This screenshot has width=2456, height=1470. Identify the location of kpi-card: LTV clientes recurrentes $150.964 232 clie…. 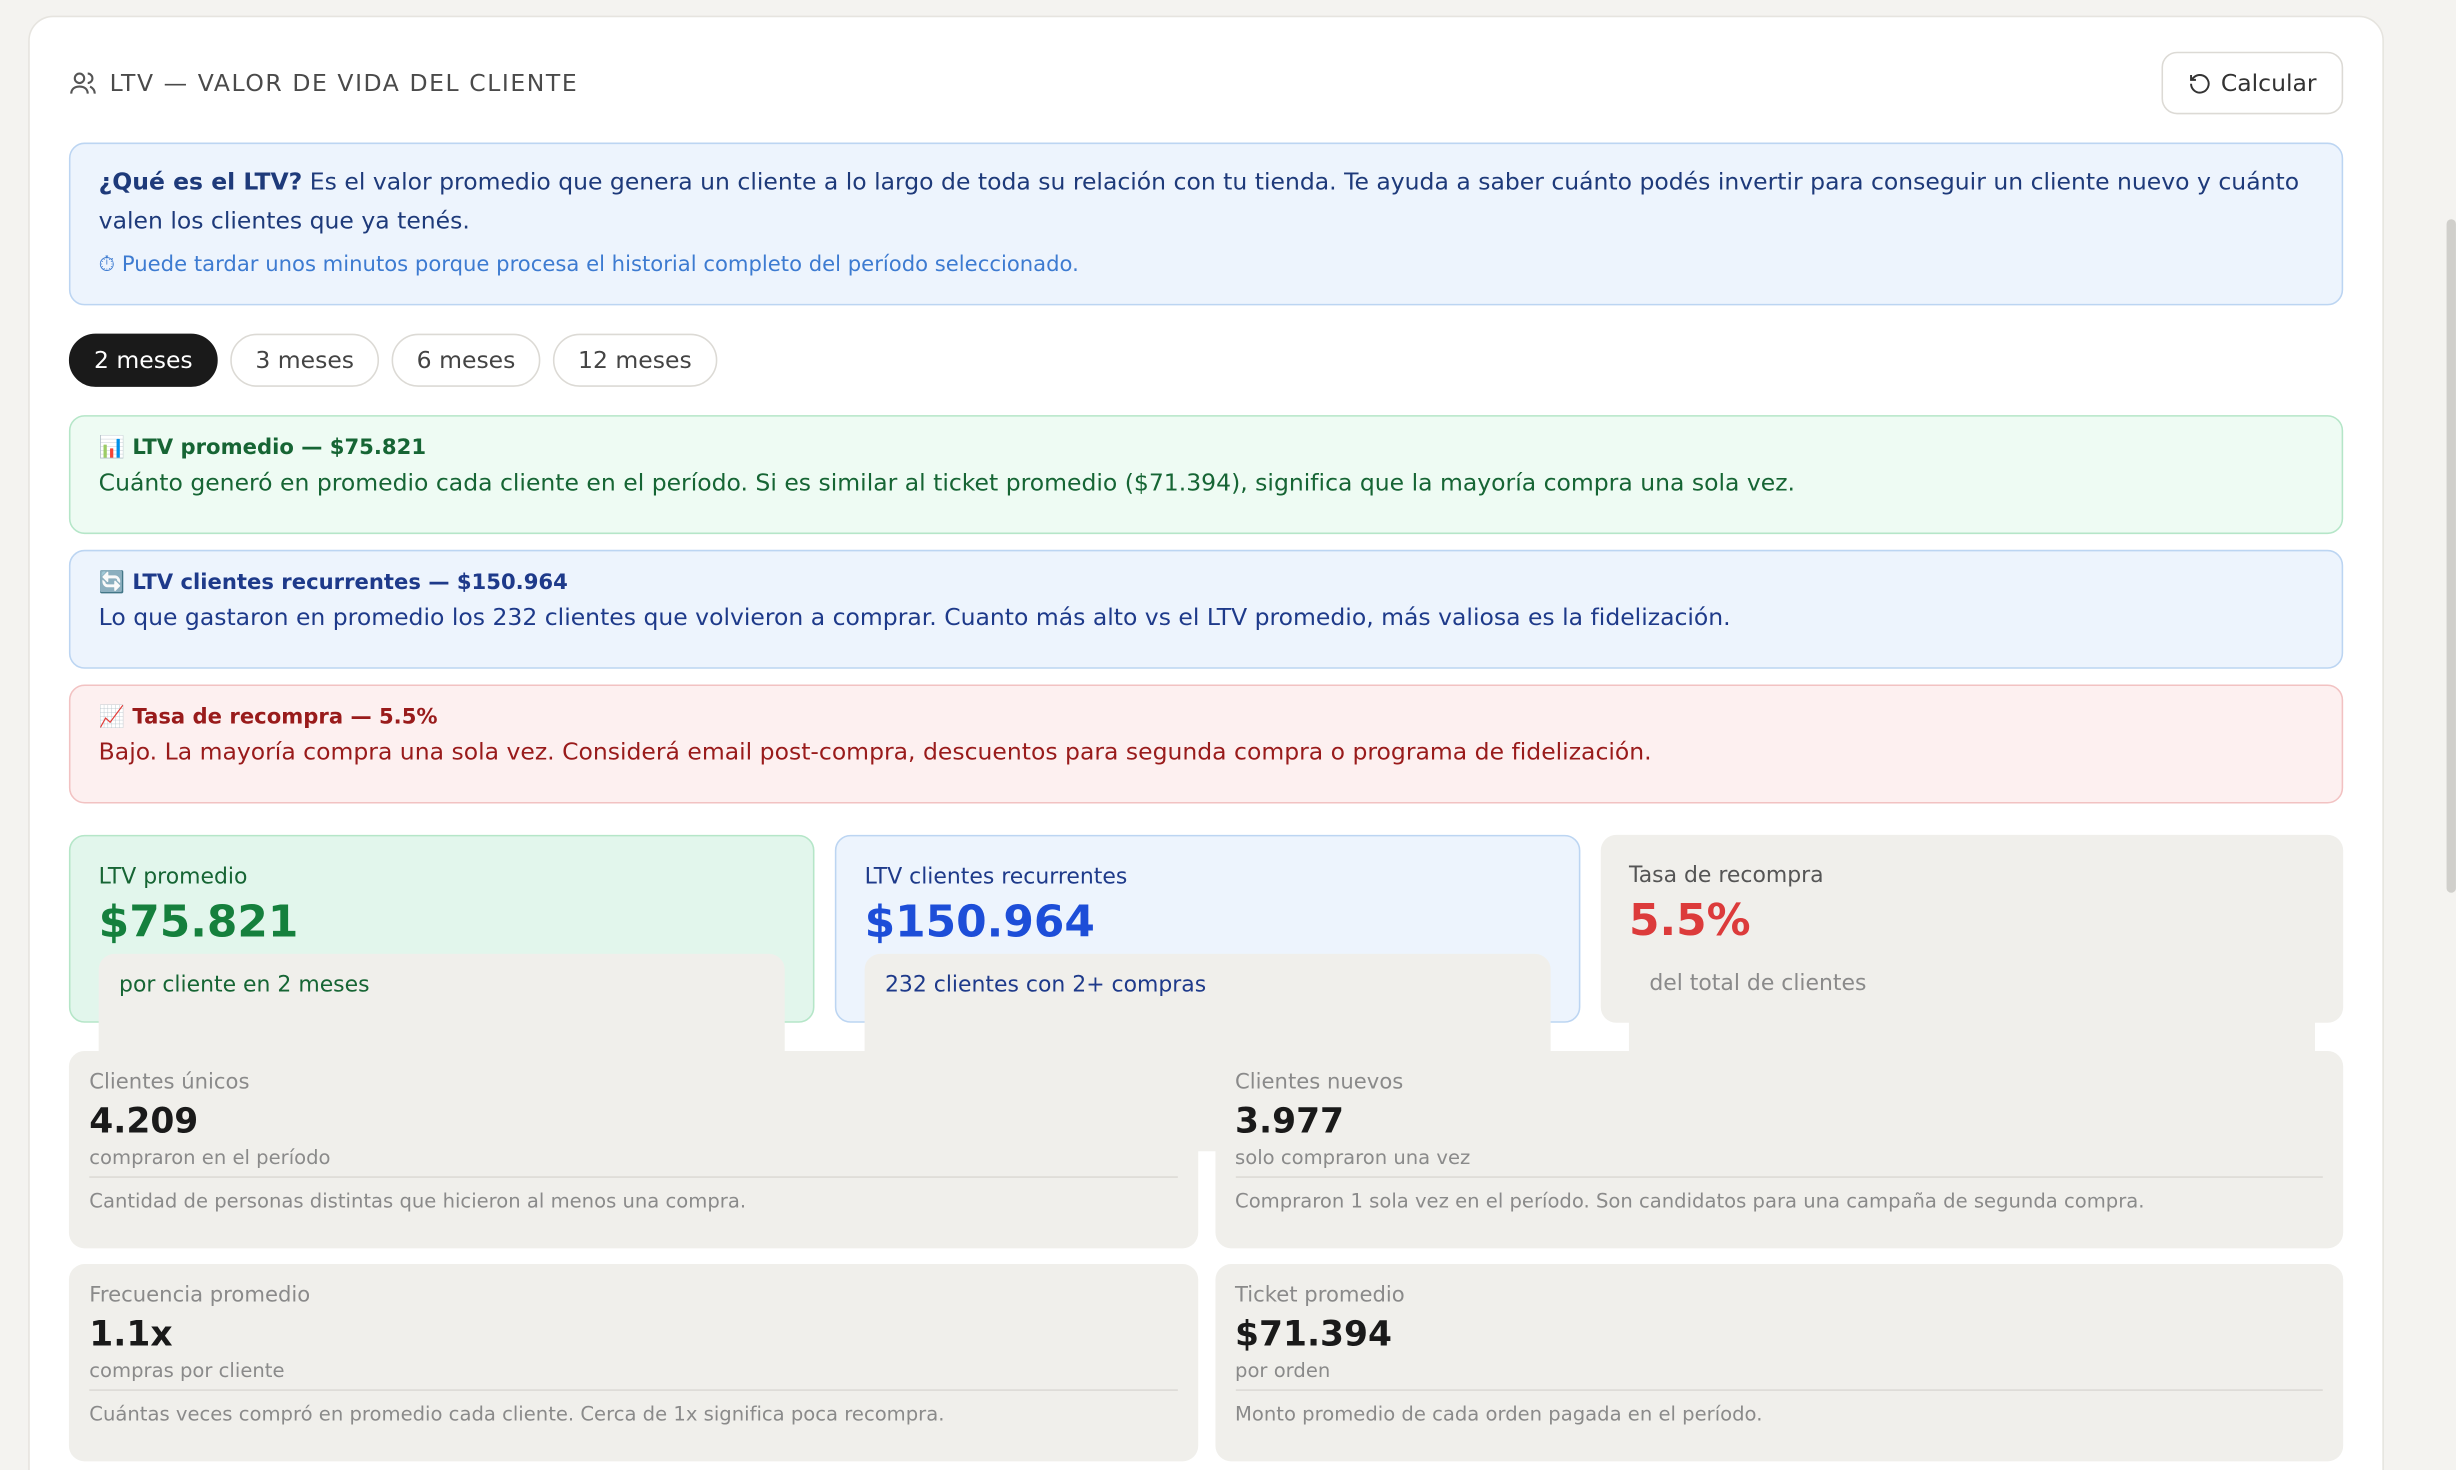
(1207, 993).